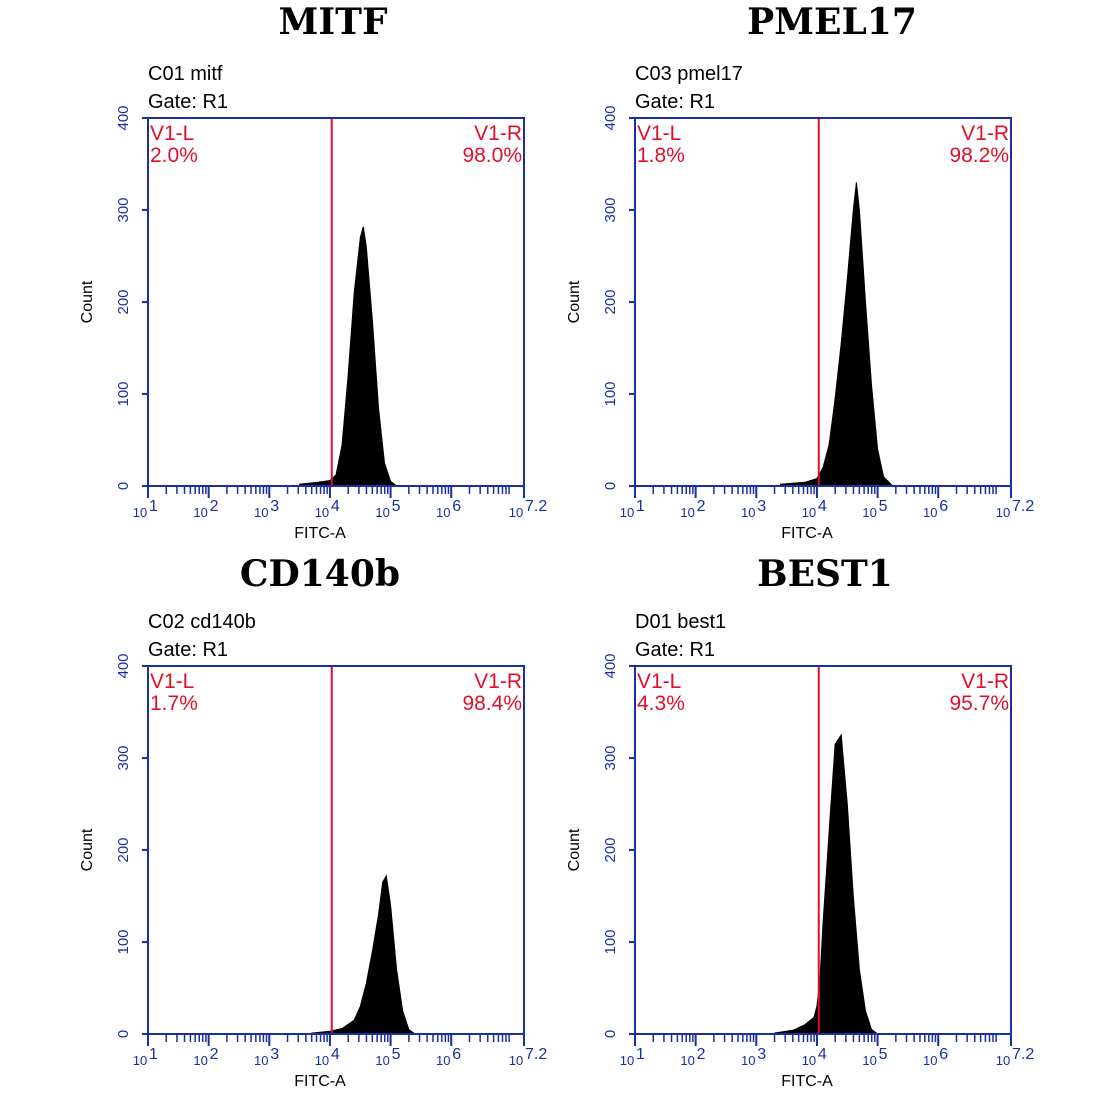 The image size is (1110, 1101). Describe the element at coordinates (320, 574) in the screenshot. I see `panel-title: CD140b` at that location.